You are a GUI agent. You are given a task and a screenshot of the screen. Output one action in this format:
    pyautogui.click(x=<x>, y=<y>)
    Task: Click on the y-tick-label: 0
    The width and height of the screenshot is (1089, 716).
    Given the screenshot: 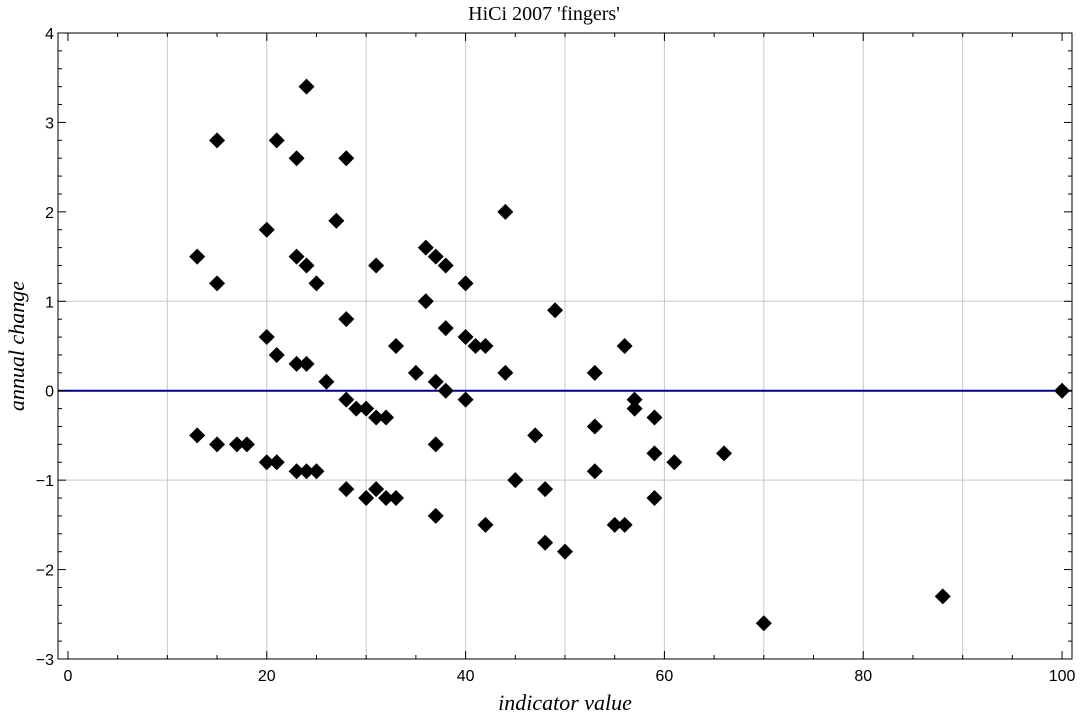 What is the action you would take?
    pyautogui.click(x=49, y=392)
    